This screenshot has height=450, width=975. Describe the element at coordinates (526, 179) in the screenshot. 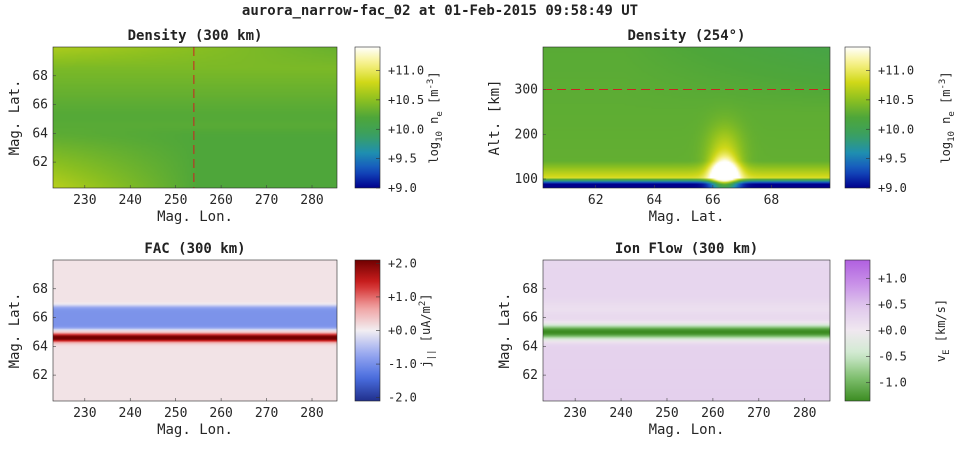

I see `y-tick-label: 100` at that location.